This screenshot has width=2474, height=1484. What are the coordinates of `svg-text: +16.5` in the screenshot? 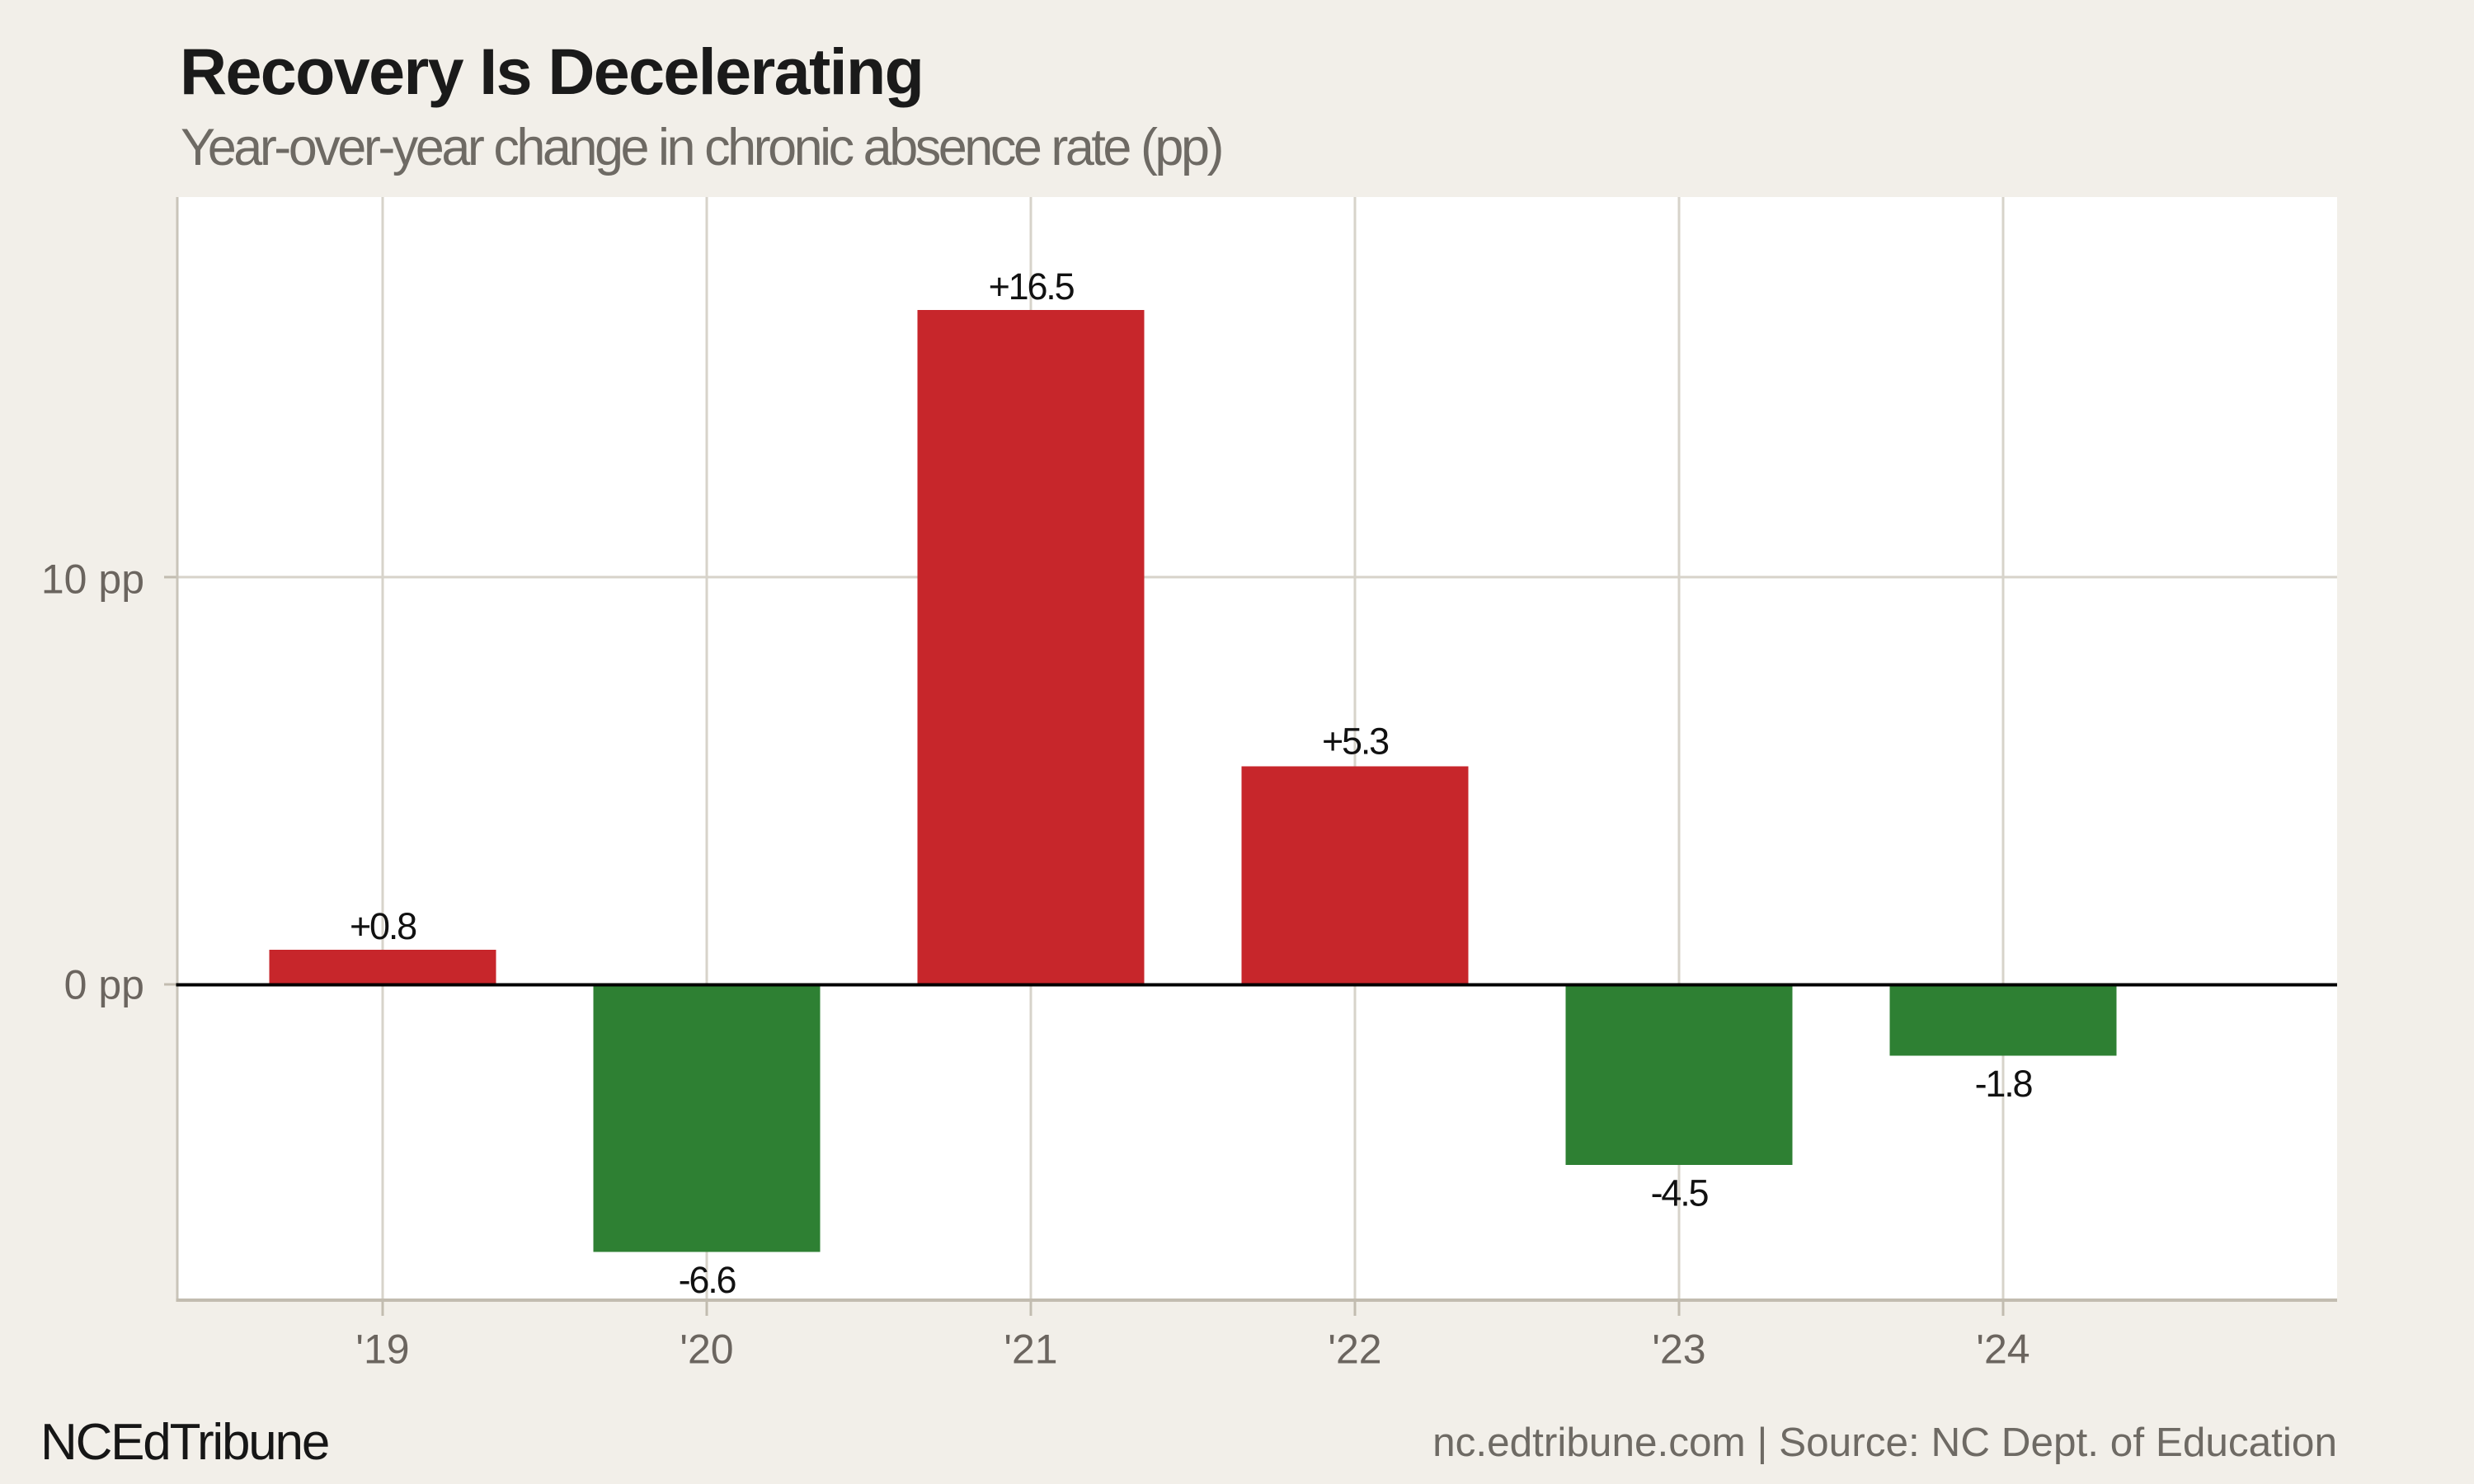 It's located at (1032, 286).